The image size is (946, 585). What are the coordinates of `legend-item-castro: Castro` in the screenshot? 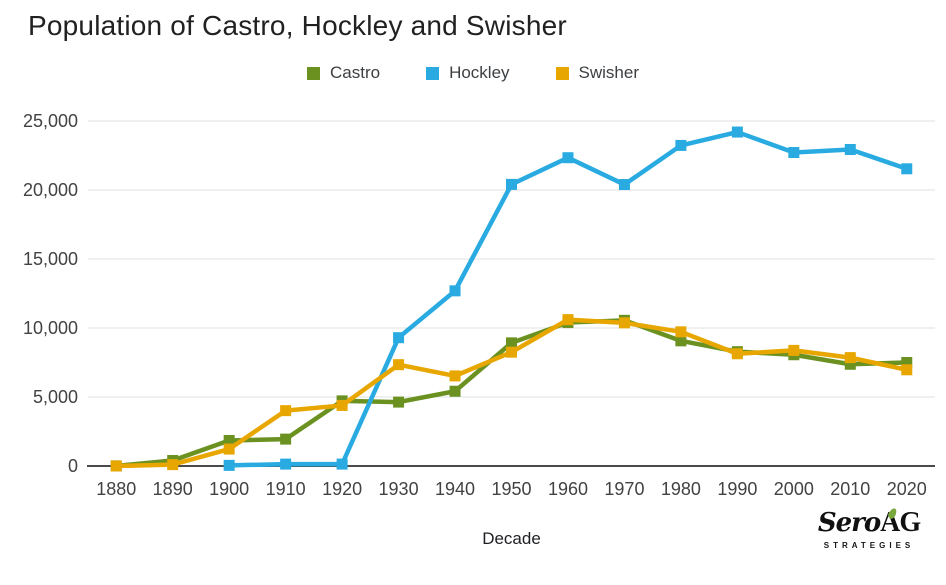 It's located at (343, 73).